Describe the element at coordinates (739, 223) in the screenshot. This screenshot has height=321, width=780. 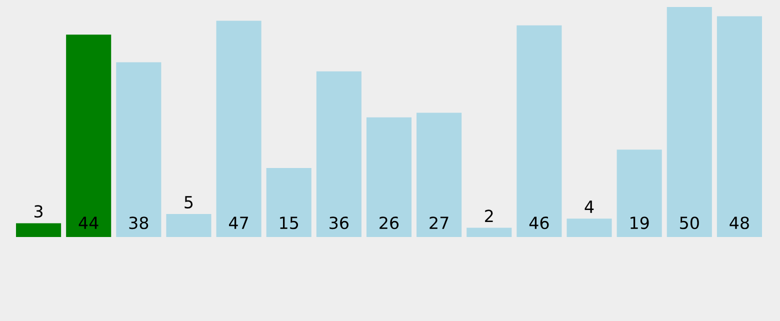
I see `data-label: 48` at that location.